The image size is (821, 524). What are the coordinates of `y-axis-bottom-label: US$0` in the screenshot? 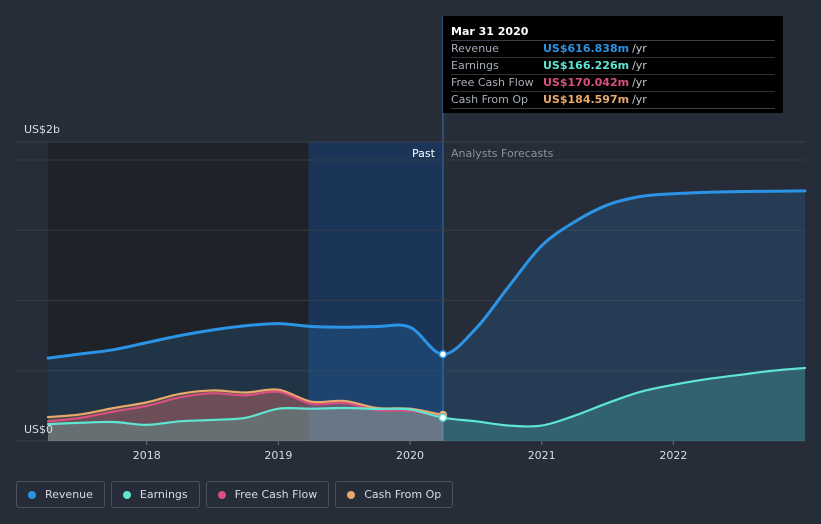 It's located at (38, 429).